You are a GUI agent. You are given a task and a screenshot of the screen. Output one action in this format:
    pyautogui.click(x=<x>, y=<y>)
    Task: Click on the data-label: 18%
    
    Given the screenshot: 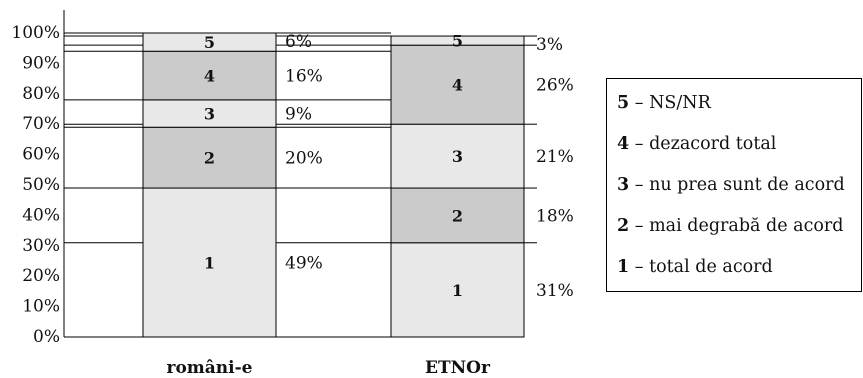 What is the action you would take?
    pyautogui.click(x=555, y=216)
    